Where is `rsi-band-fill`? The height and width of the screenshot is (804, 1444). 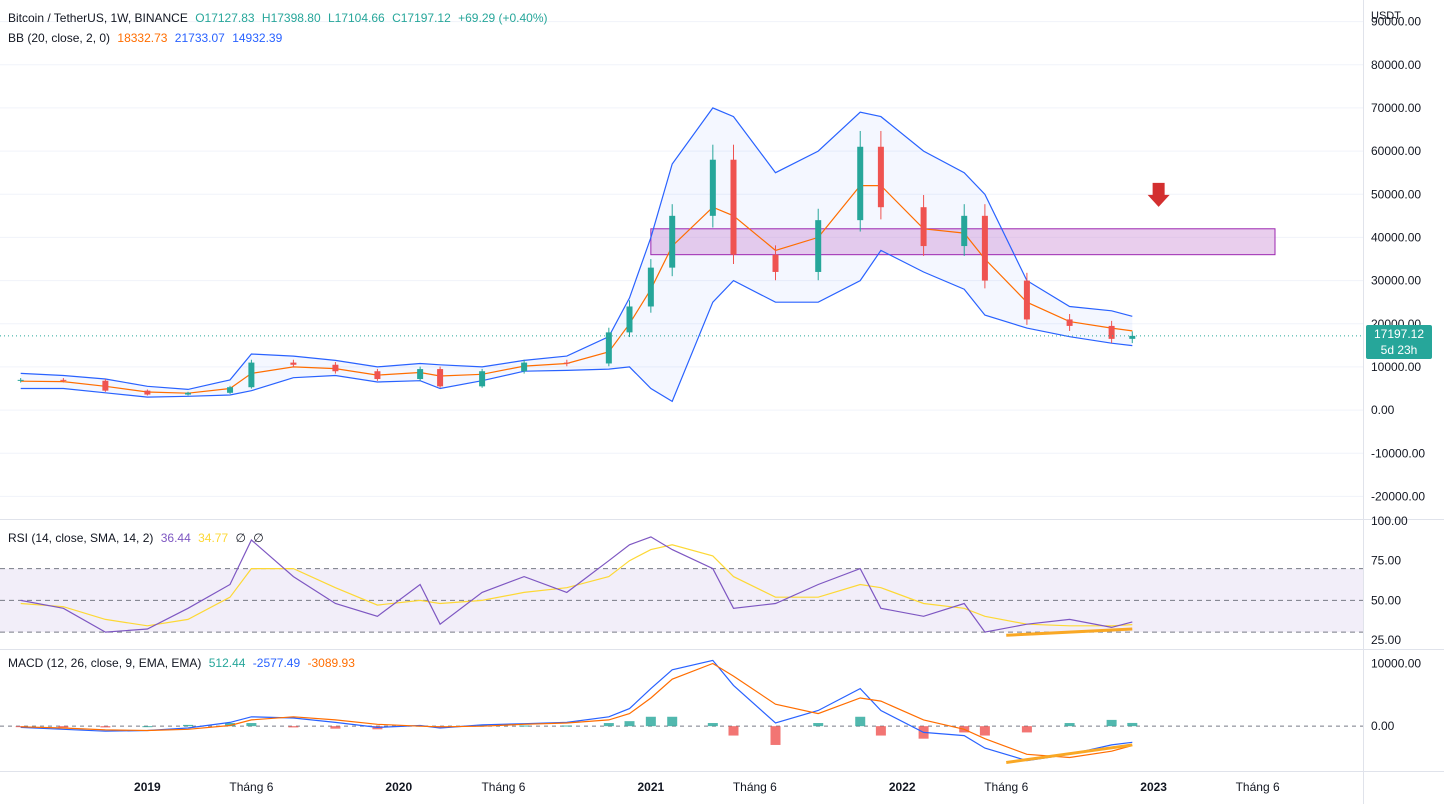 rsi-band-fill is located at coordinates (681, 600).